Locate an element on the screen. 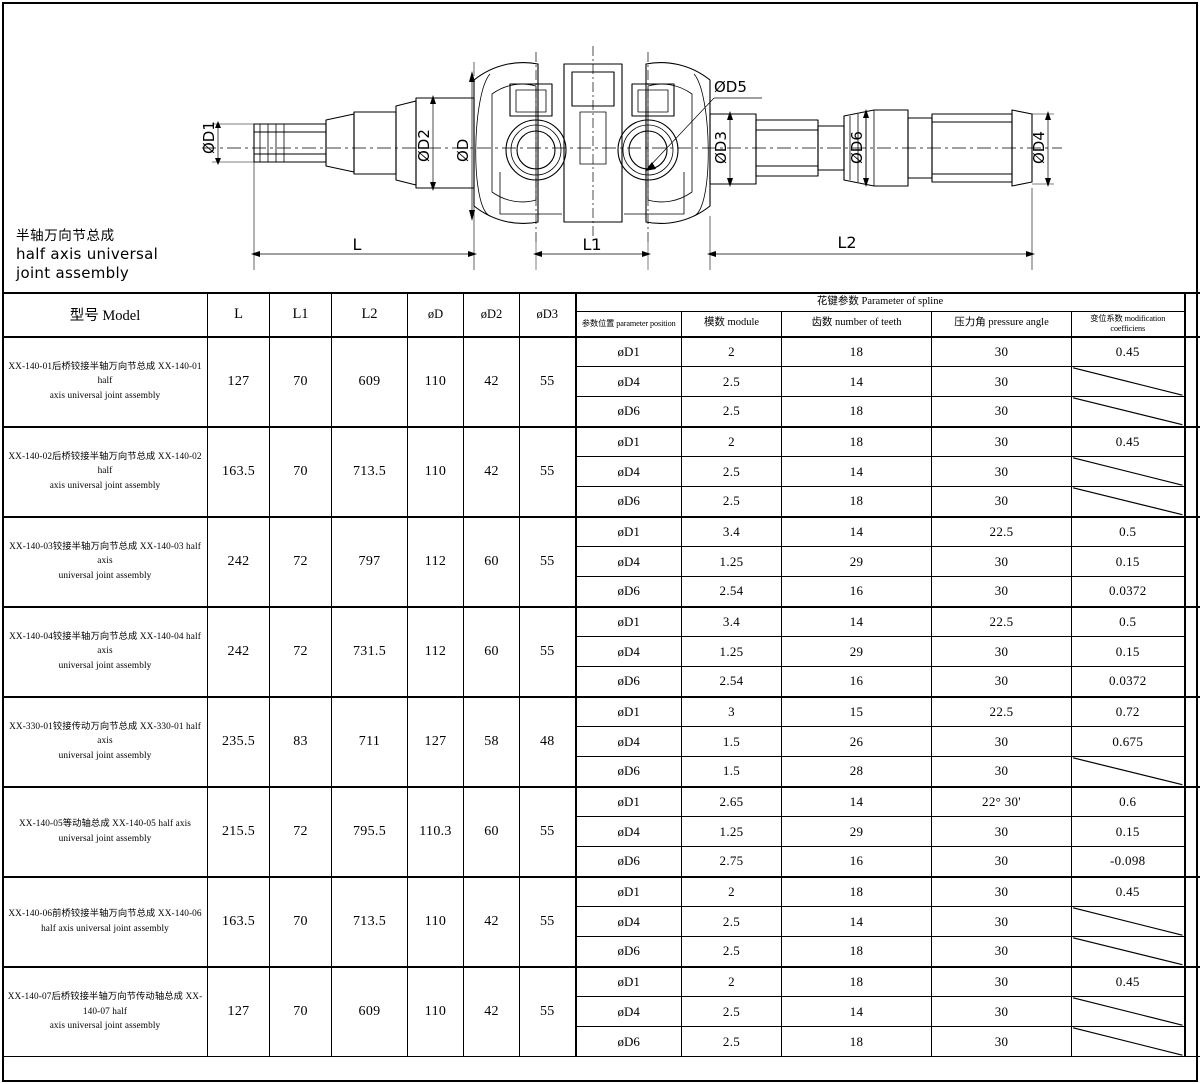 This screenshot has height=1084, width=1200. cell-teeth: 29 is located at coordinates (856, 832).